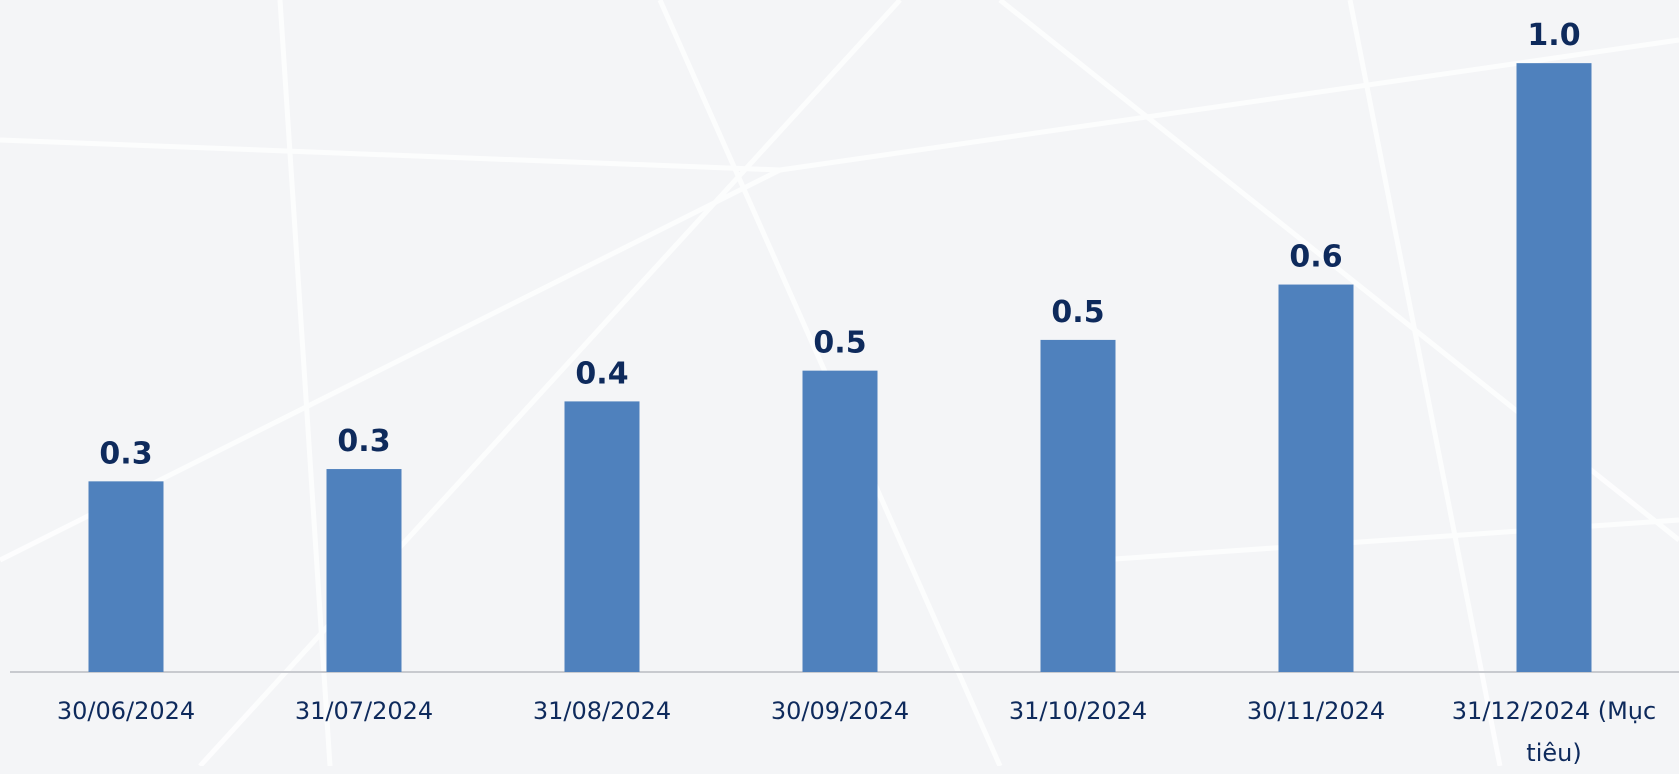 Image resolution: width=1679 pixels, height=774 pixels. Describe the element at coordinates (364, 711) in the screenshot. I see `x-tick-label: 31/07/2024` at that location.